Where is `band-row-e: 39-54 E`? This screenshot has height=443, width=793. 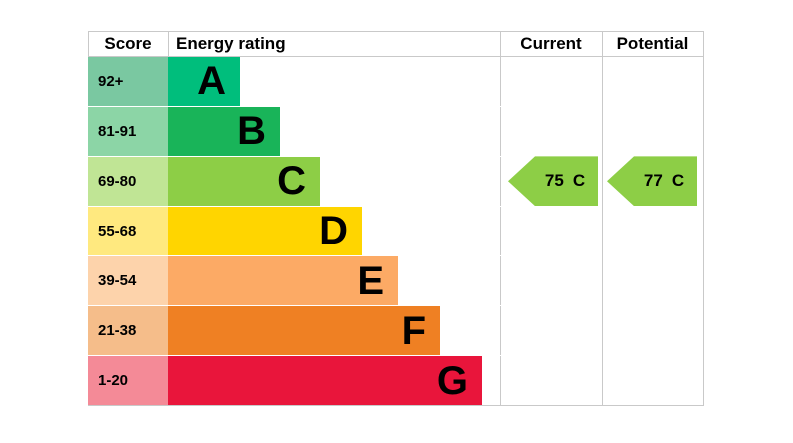
band-row-e: 39-54 E is located at coordinates (298, 281).